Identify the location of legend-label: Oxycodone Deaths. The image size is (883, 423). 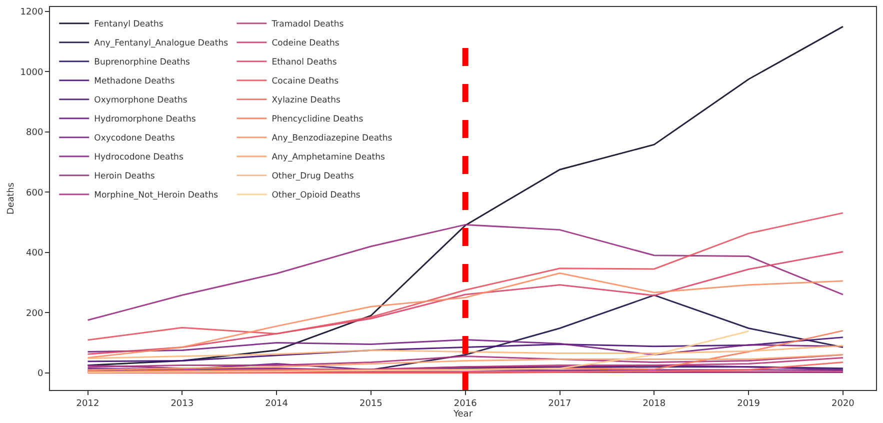
(135, 139).